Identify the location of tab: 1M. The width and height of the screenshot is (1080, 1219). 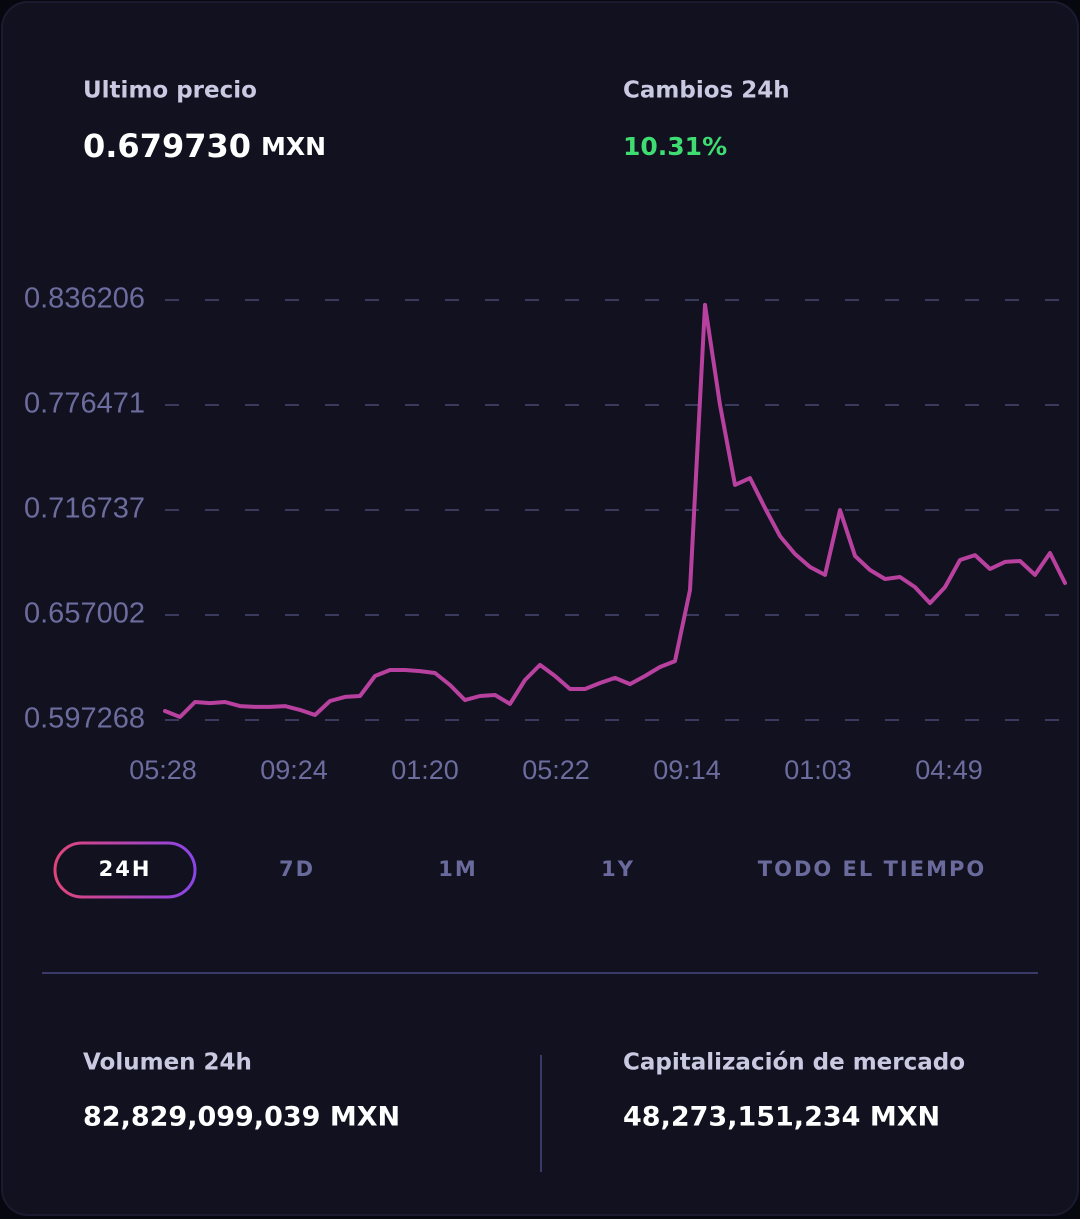
(458, 869).